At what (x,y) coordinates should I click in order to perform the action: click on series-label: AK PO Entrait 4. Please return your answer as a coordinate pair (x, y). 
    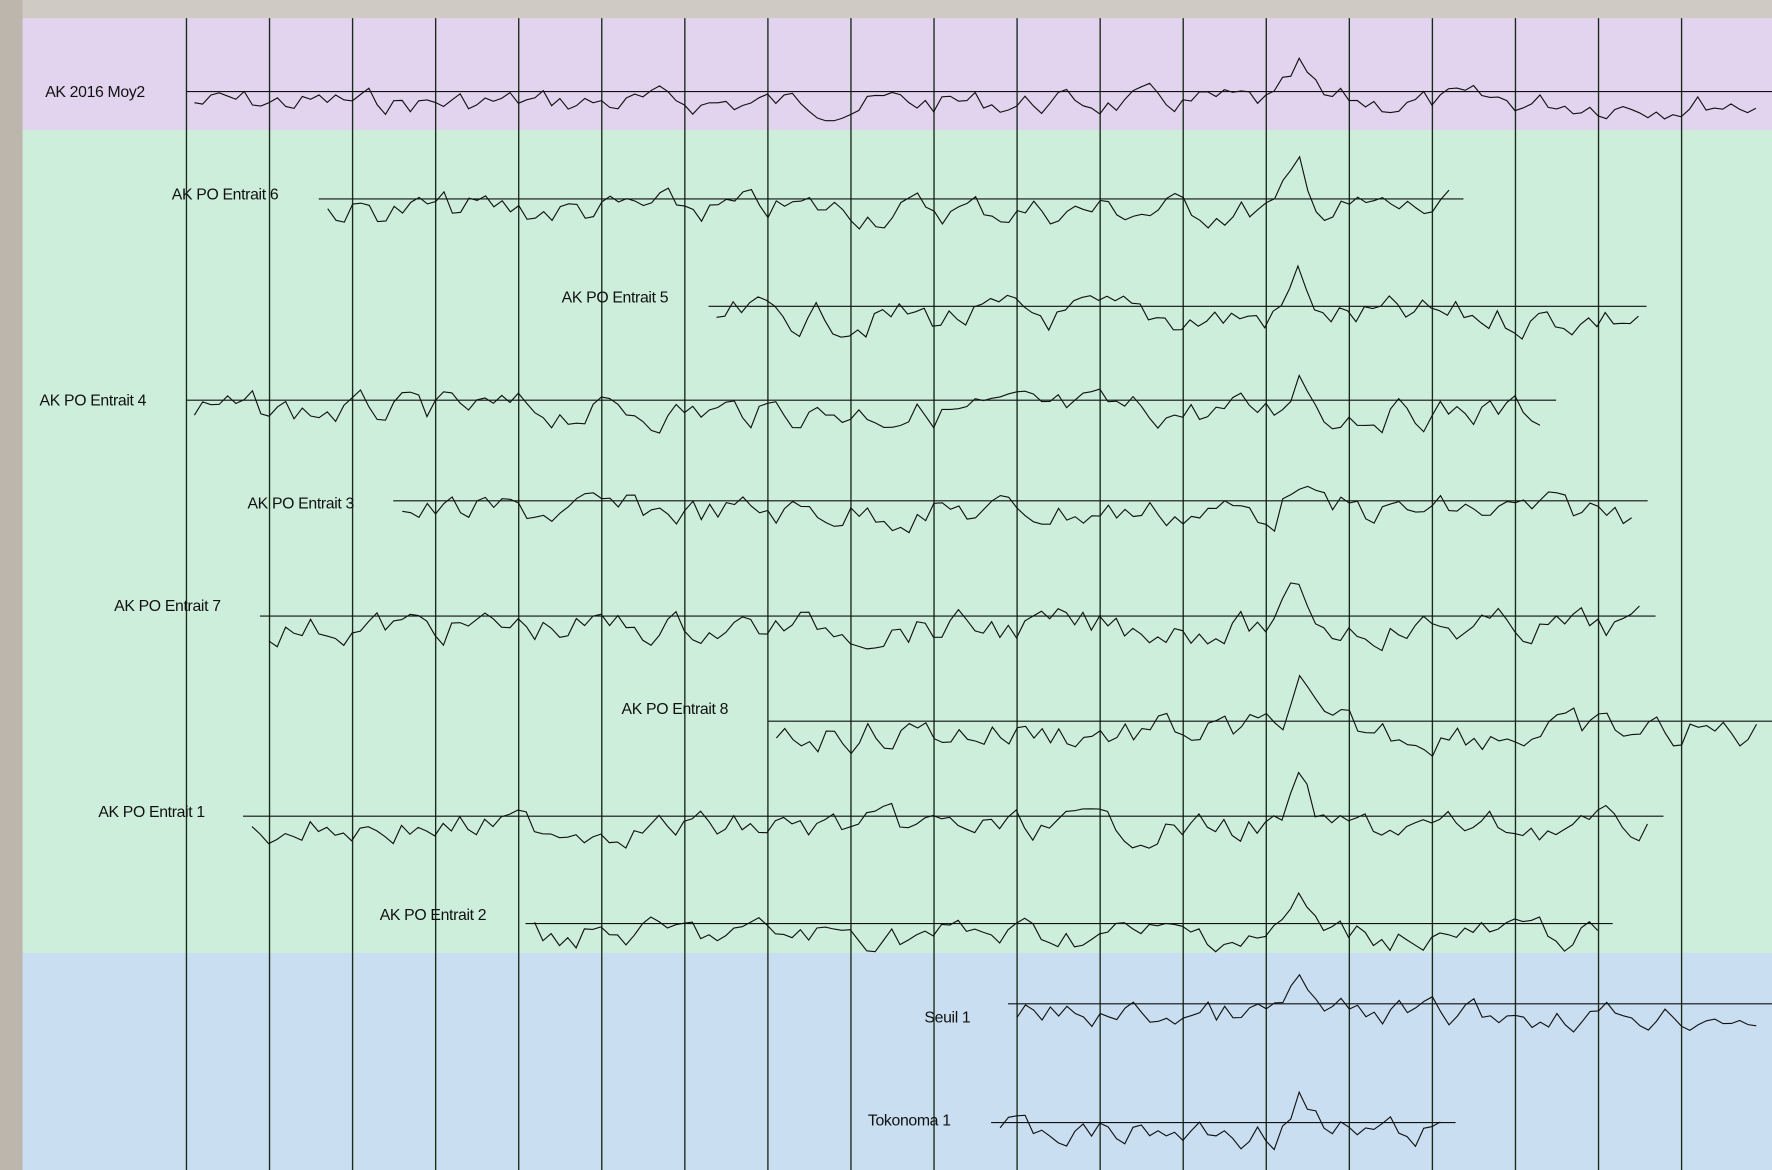
    Looking at the image, I should click on (93, 400).